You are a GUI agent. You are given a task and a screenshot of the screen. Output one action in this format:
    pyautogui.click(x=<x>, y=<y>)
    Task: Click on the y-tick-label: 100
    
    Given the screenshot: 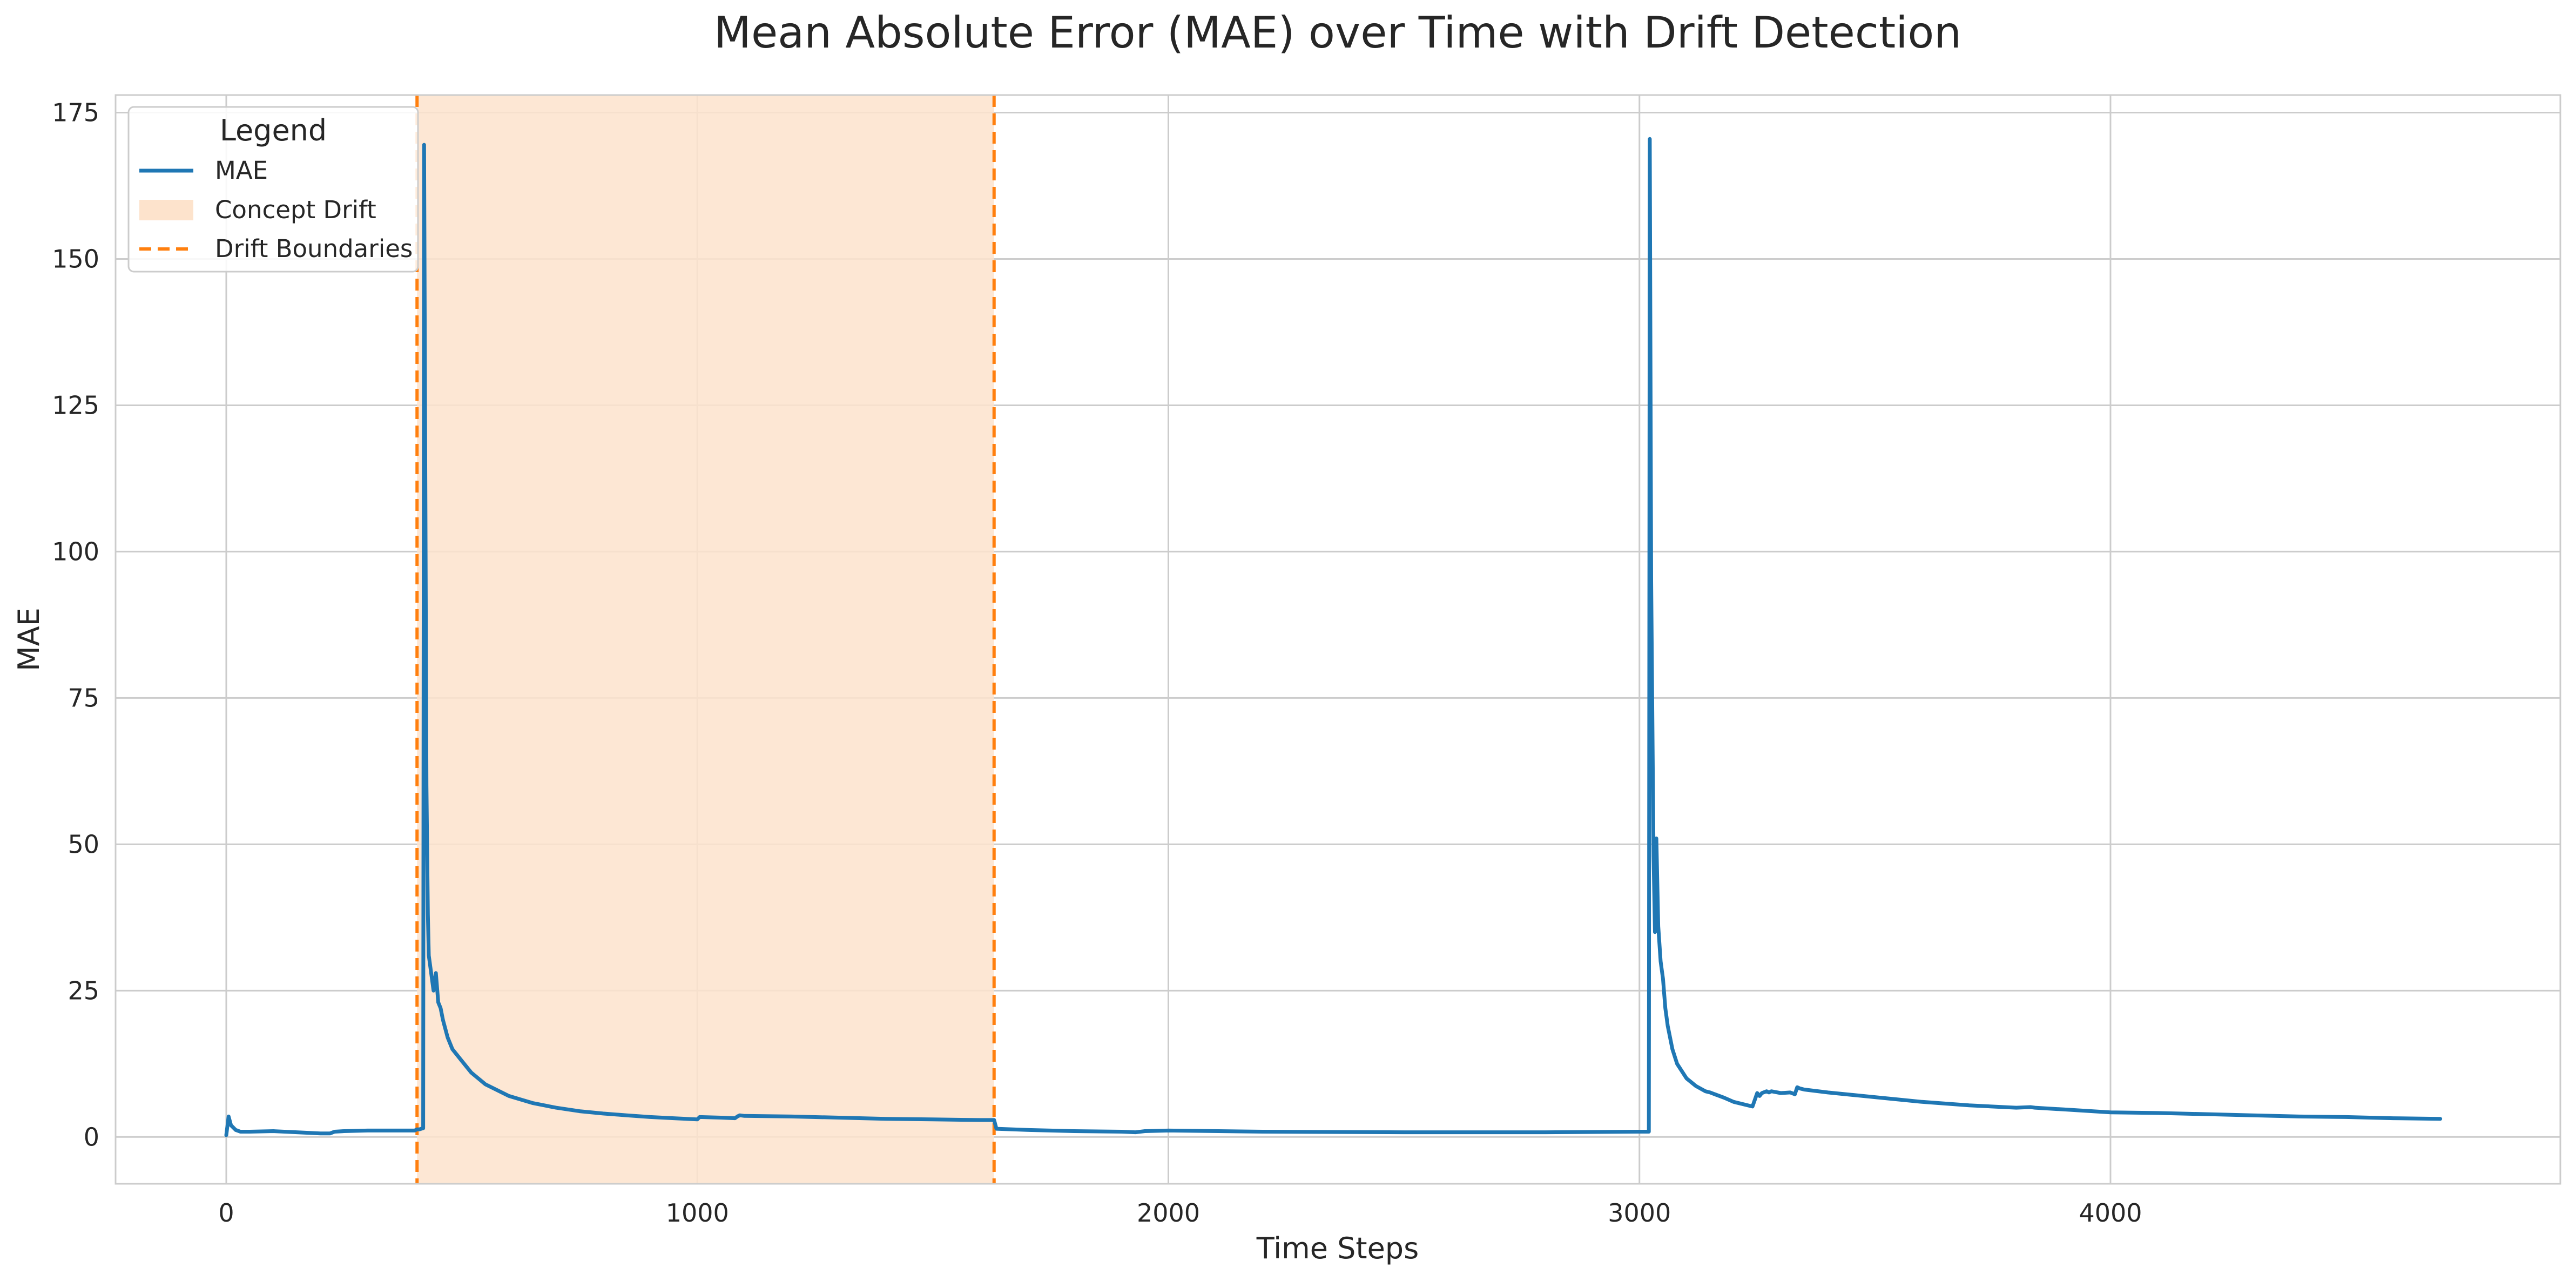 What is the action you would take?
    pyautogui.click(x=75, y=551)
    